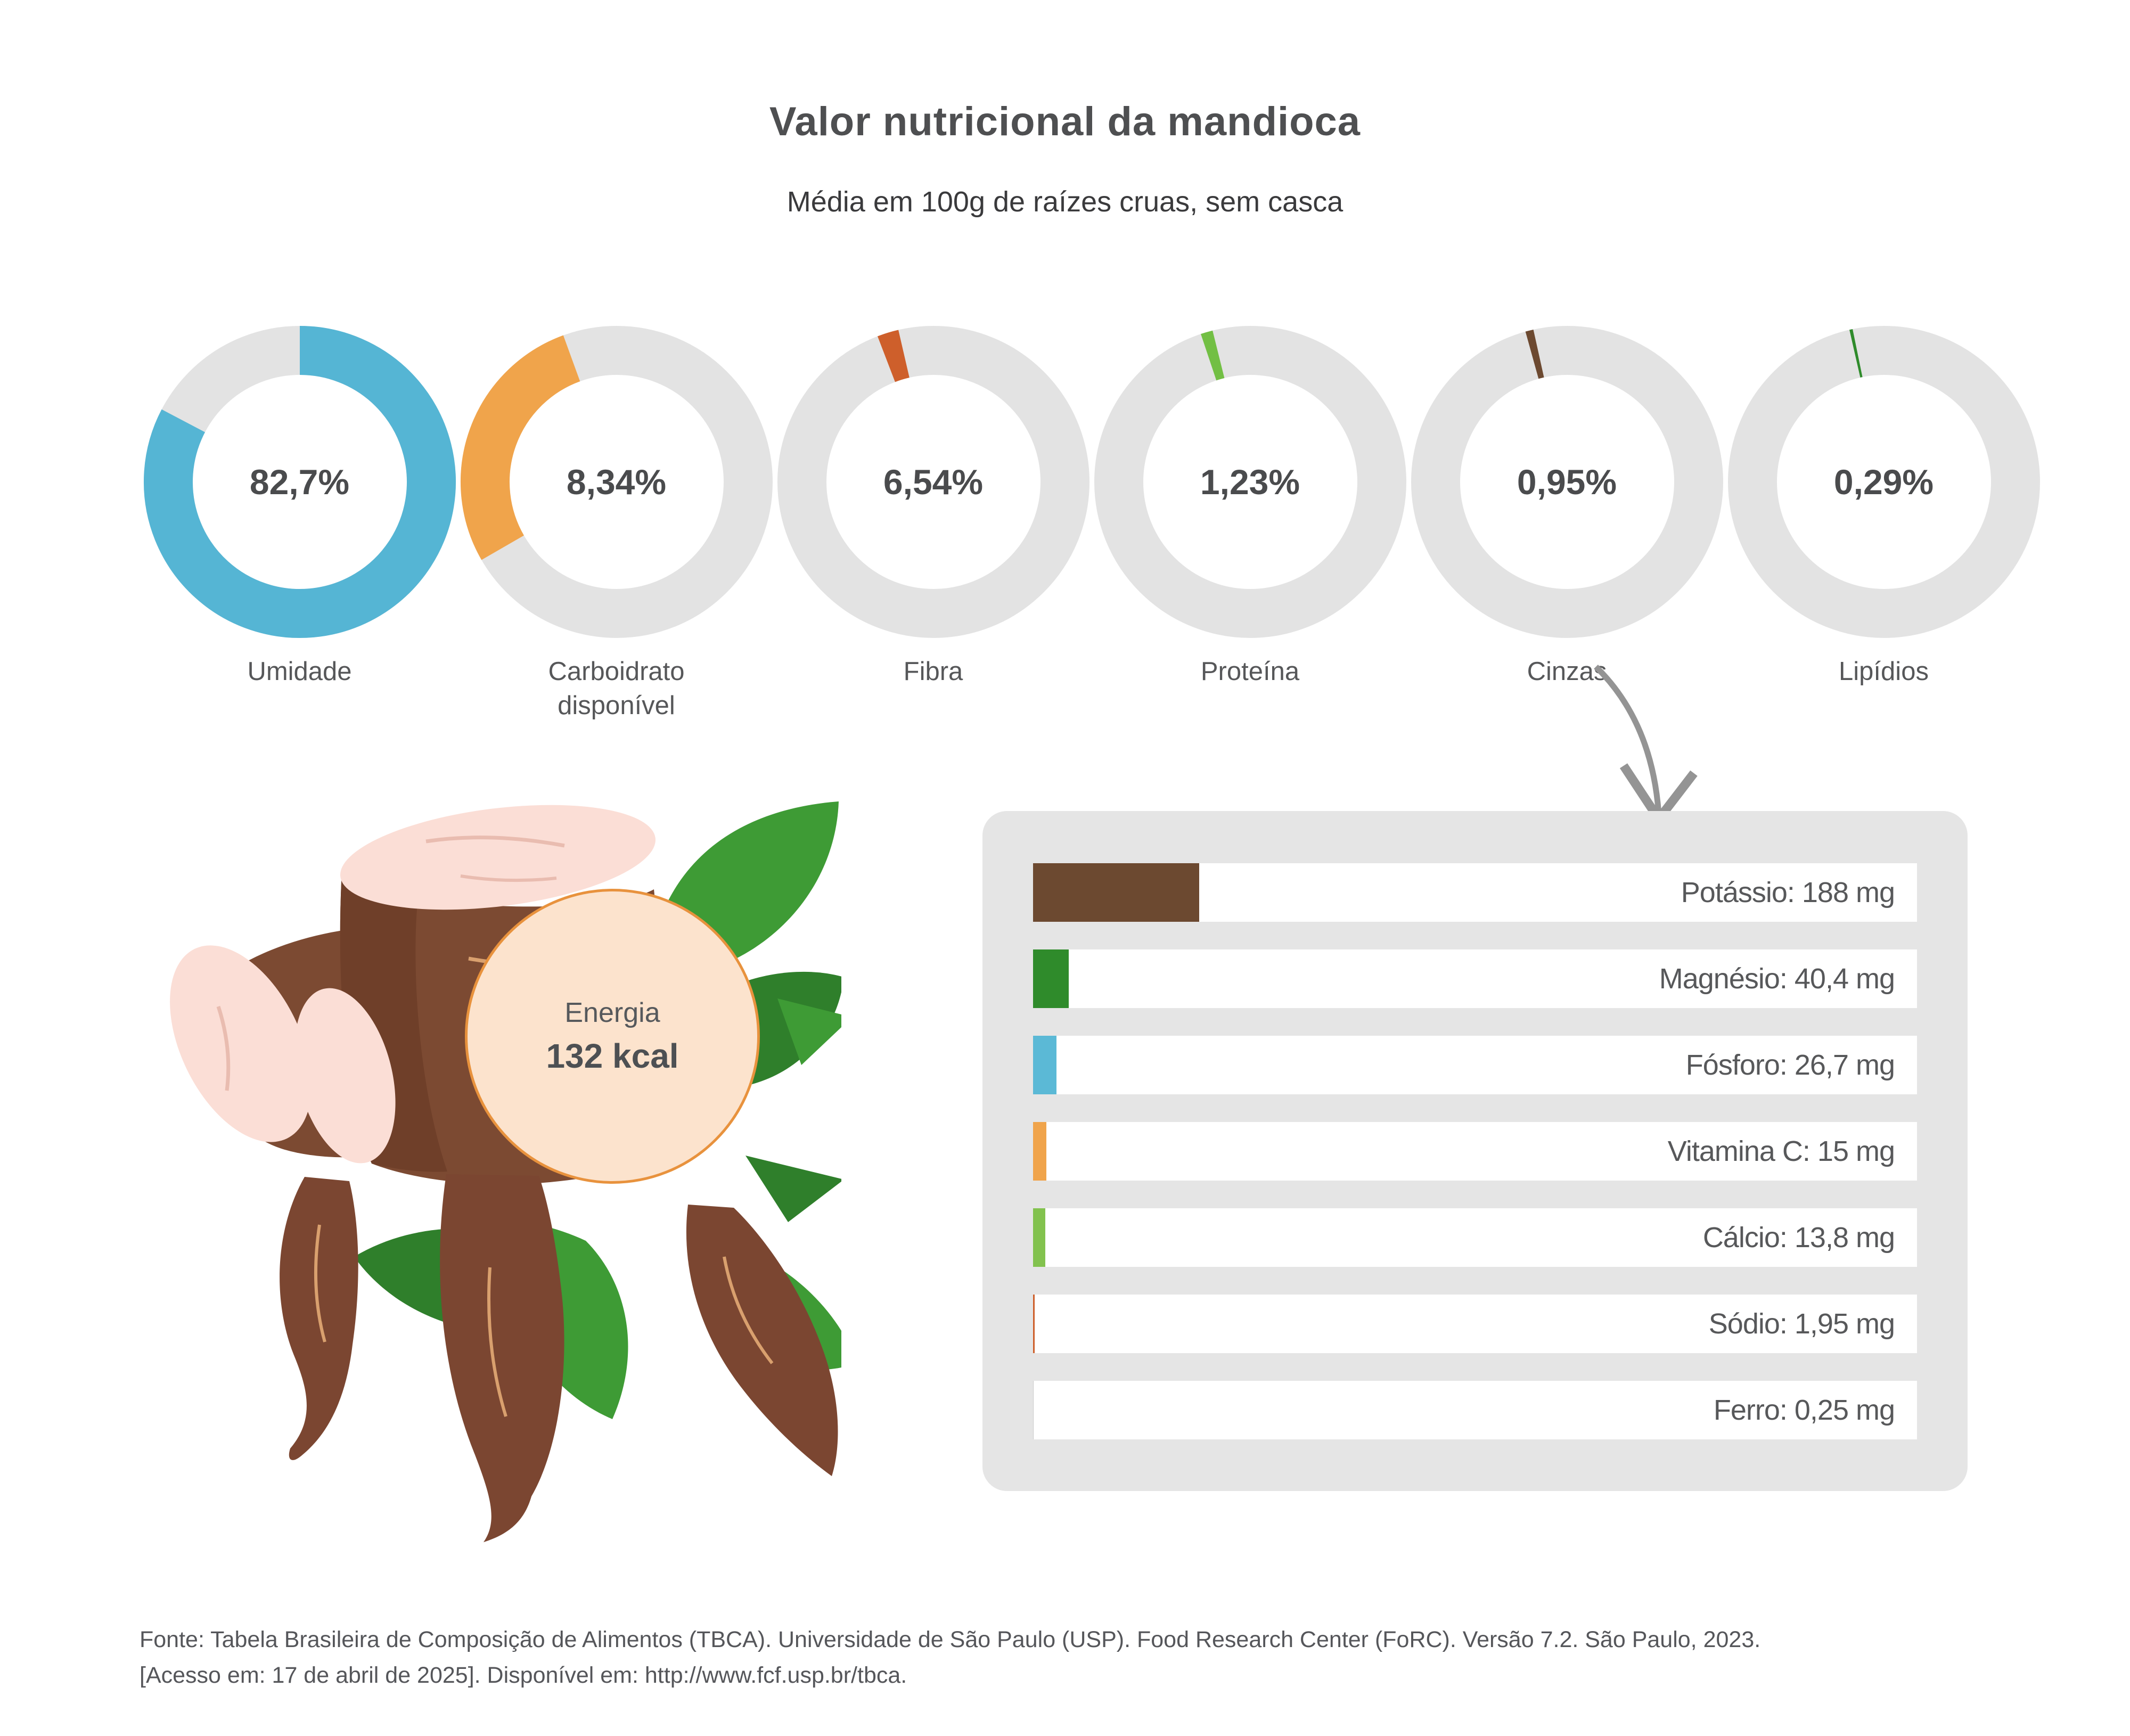  Describe the element at coordinates (1065, 122) in the screenshot. I see `page-title: Valor nutricional da mandioca` at that location.